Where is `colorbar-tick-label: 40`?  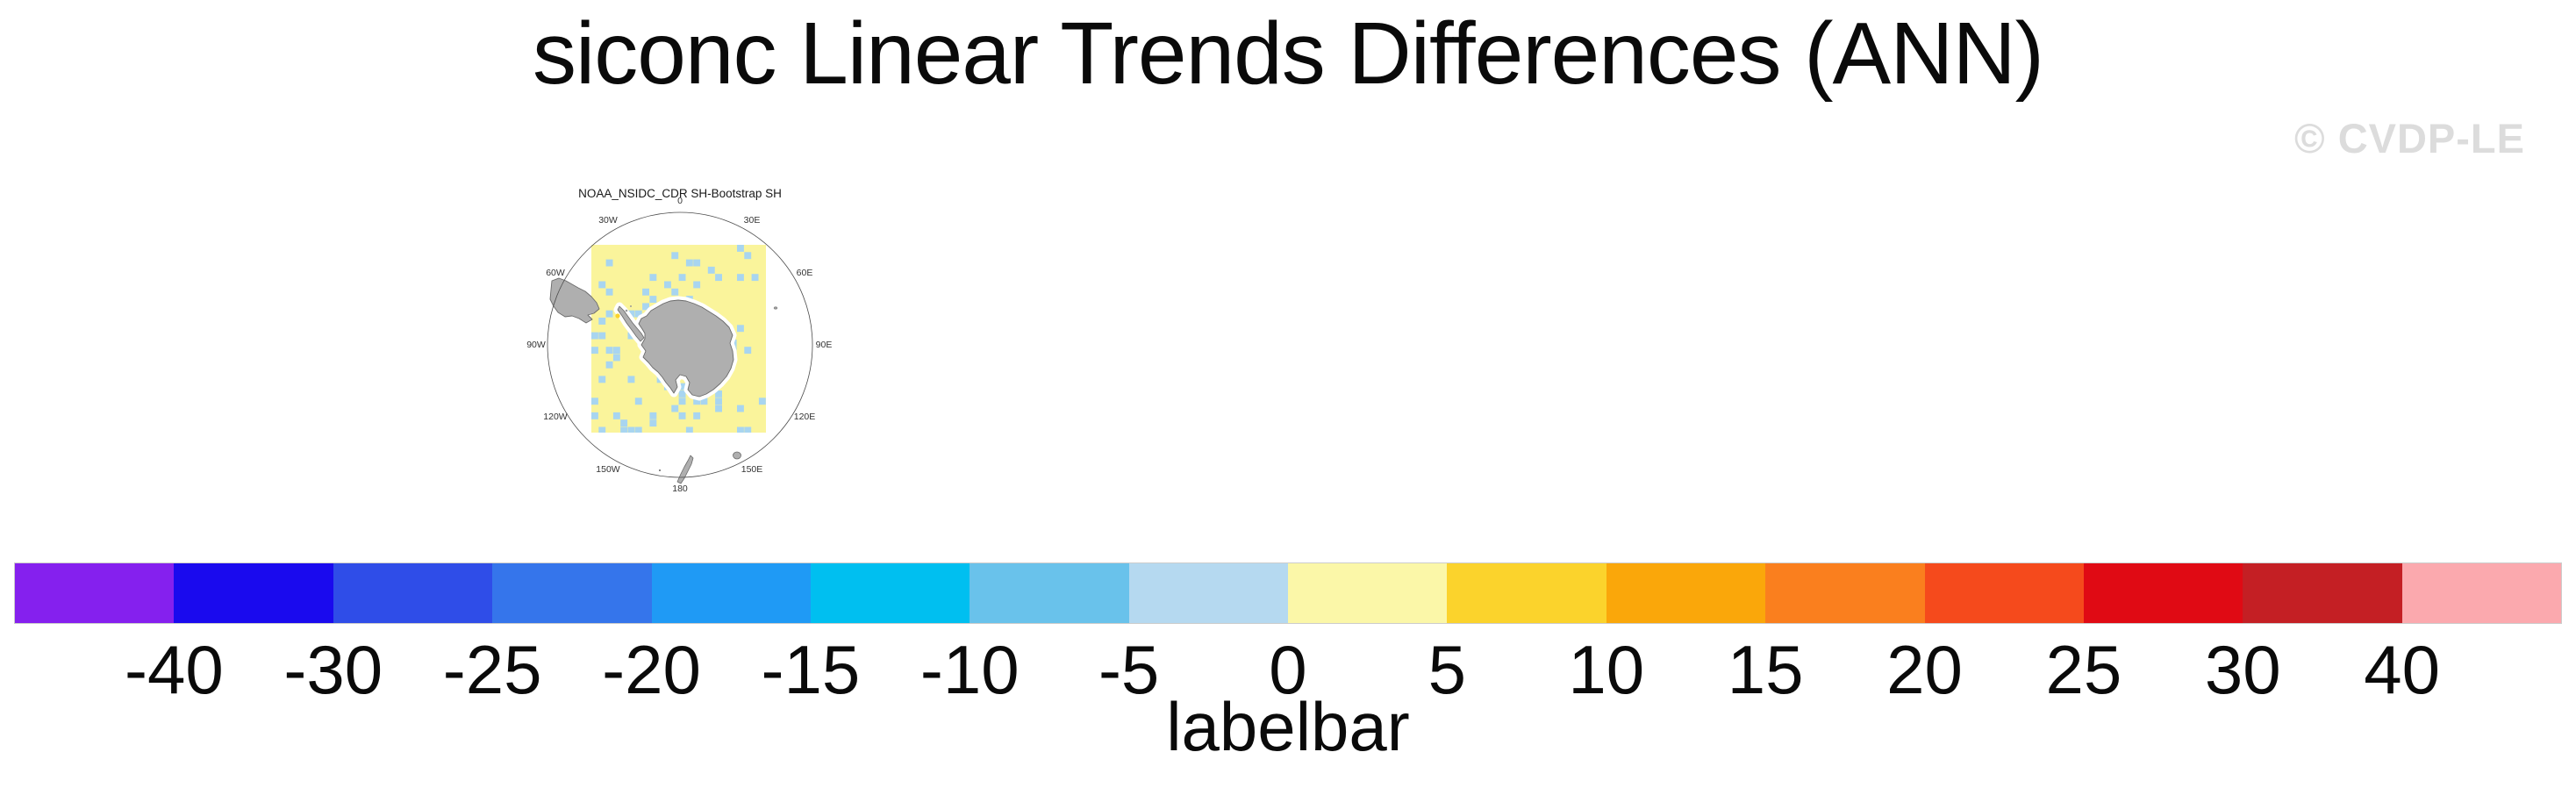 colorbar-tick-label: 40 is located at coordinates (2402, 669).